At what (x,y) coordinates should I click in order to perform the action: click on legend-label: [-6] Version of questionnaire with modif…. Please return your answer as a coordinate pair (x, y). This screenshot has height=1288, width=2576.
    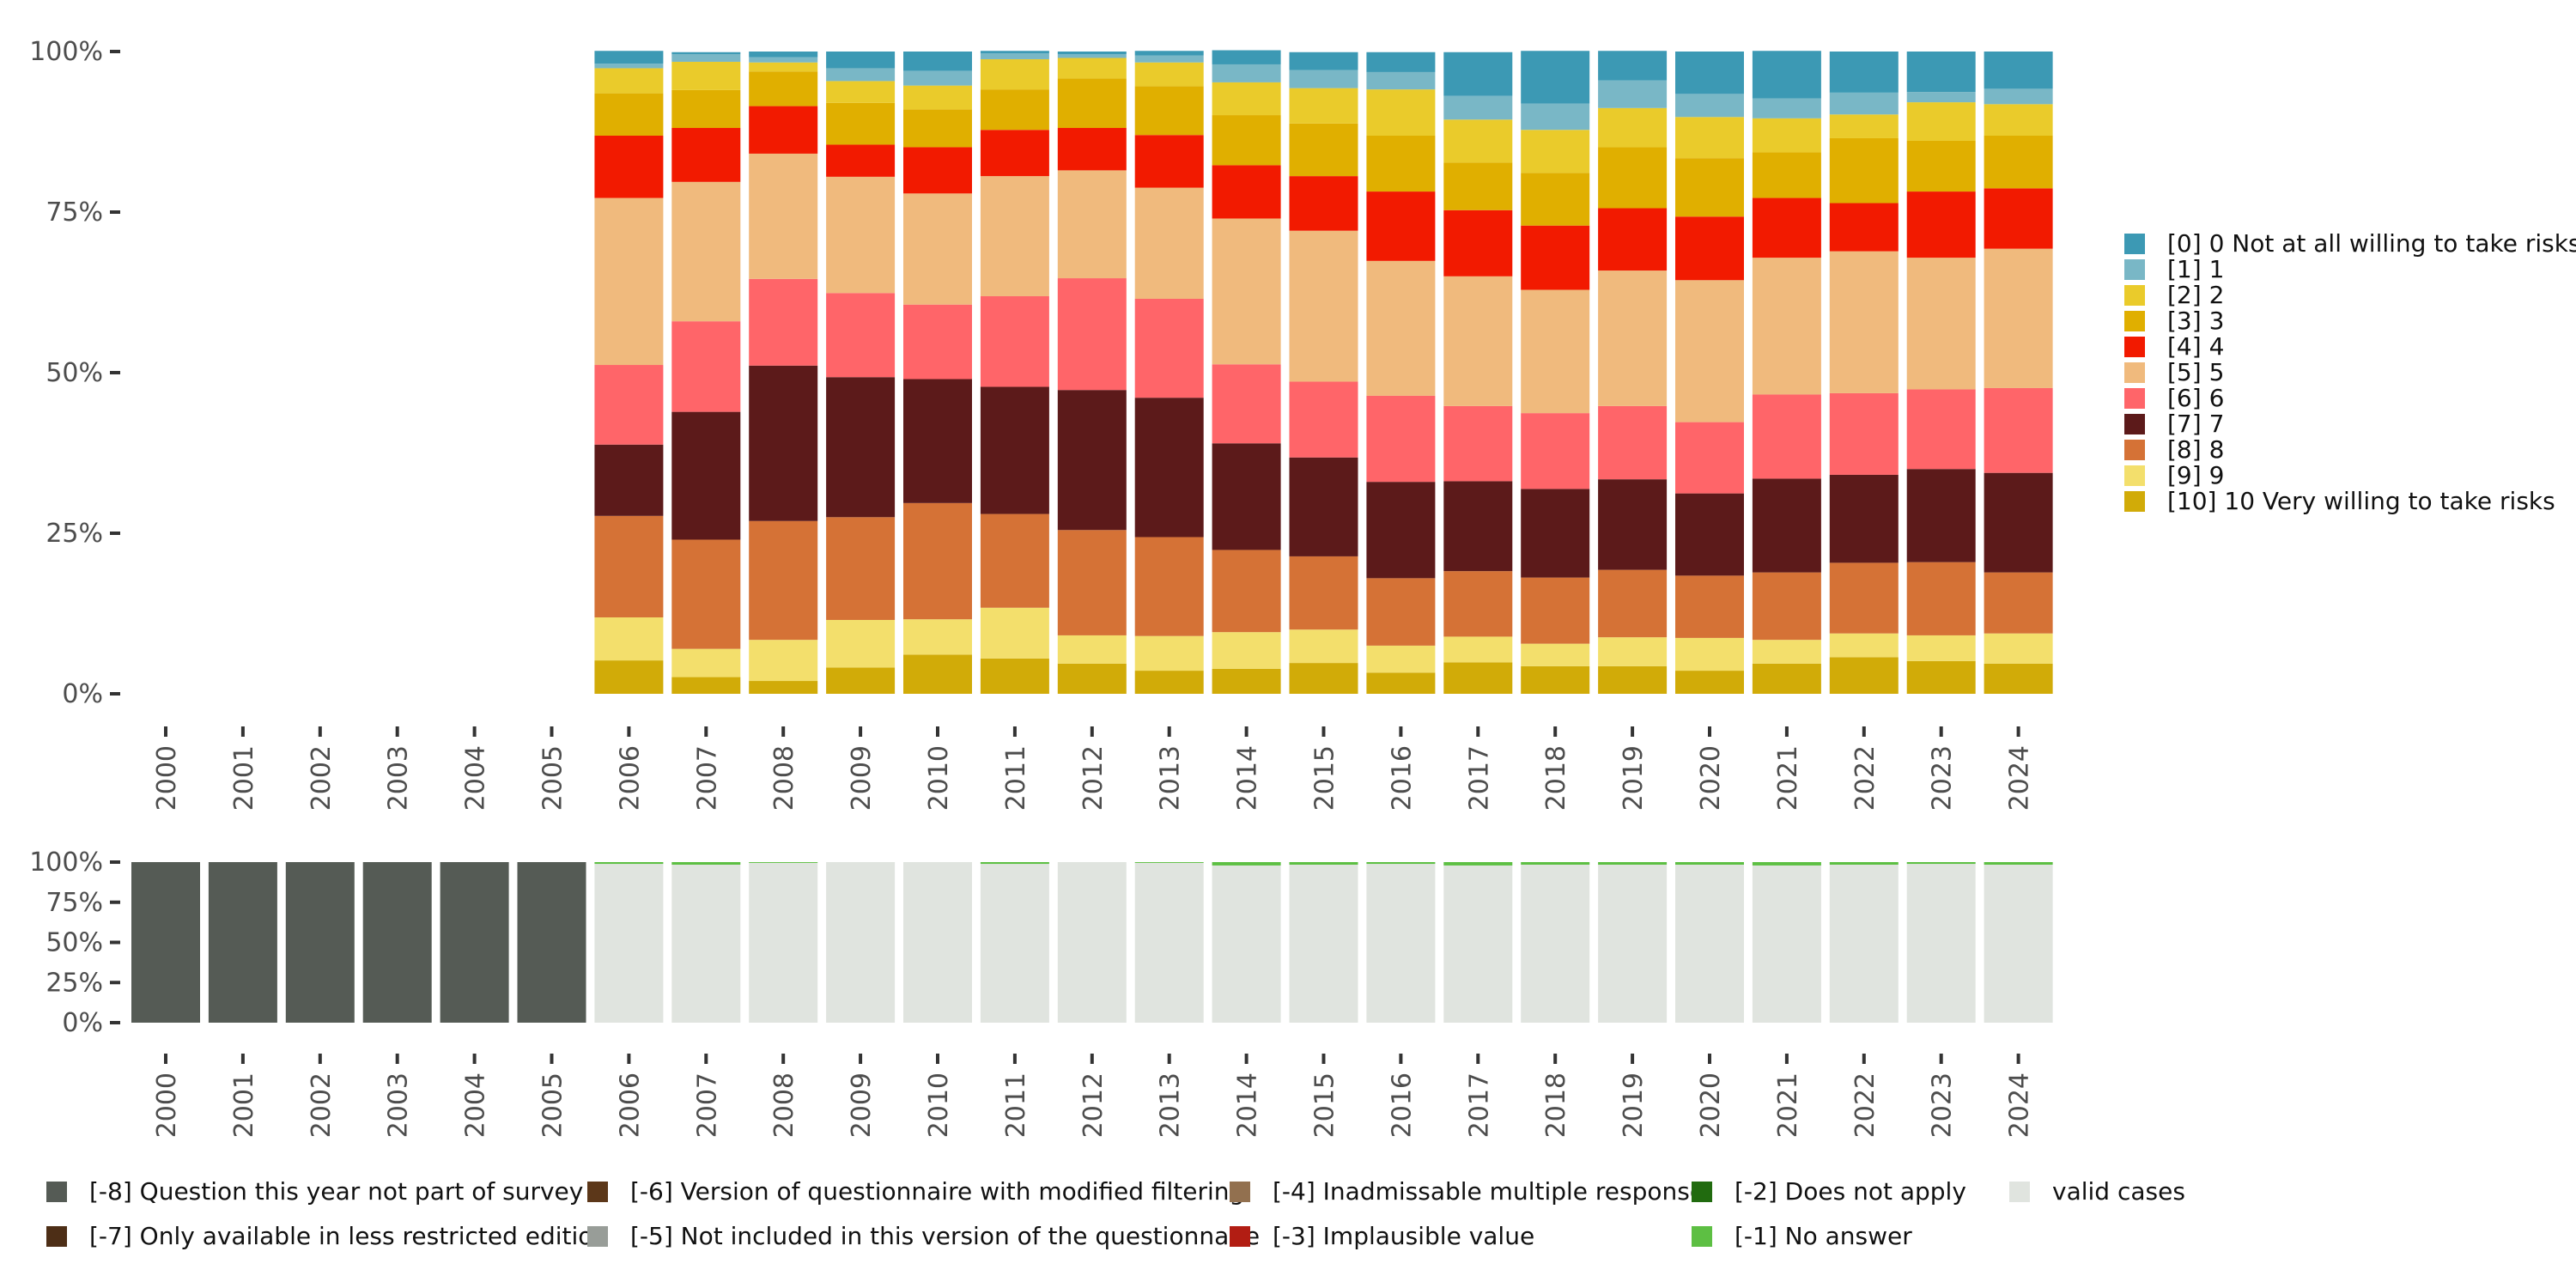
    Looking at the image, I should click on (937, 1191).